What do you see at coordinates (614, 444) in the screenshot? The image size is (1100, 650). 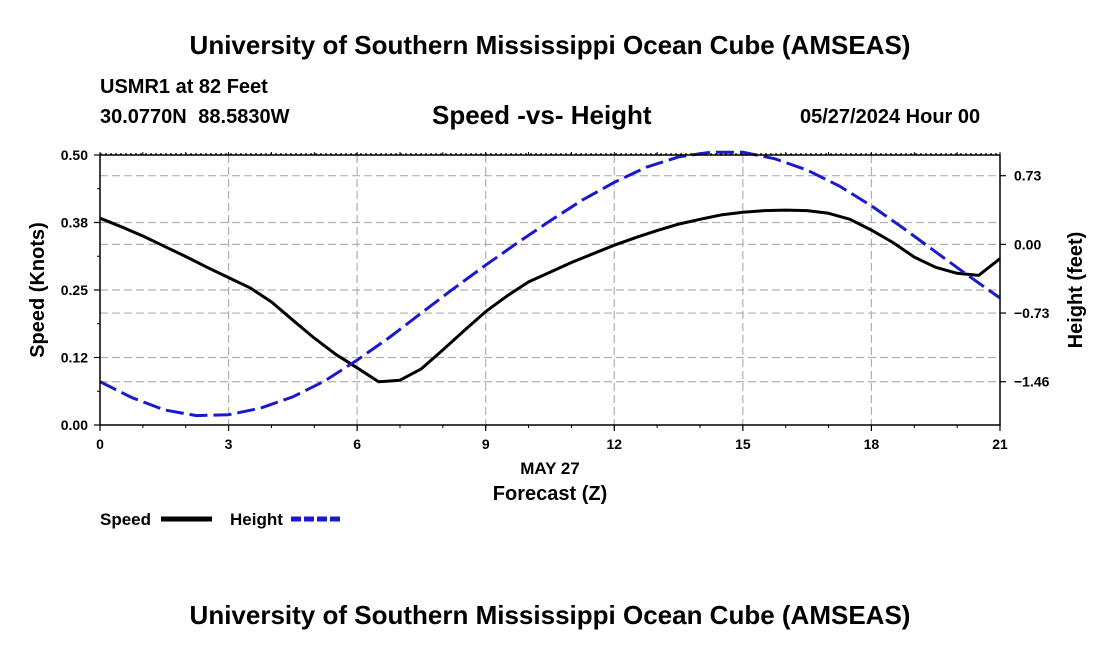 I see `x-tick-label: 12` at bounding box center [614, 444].